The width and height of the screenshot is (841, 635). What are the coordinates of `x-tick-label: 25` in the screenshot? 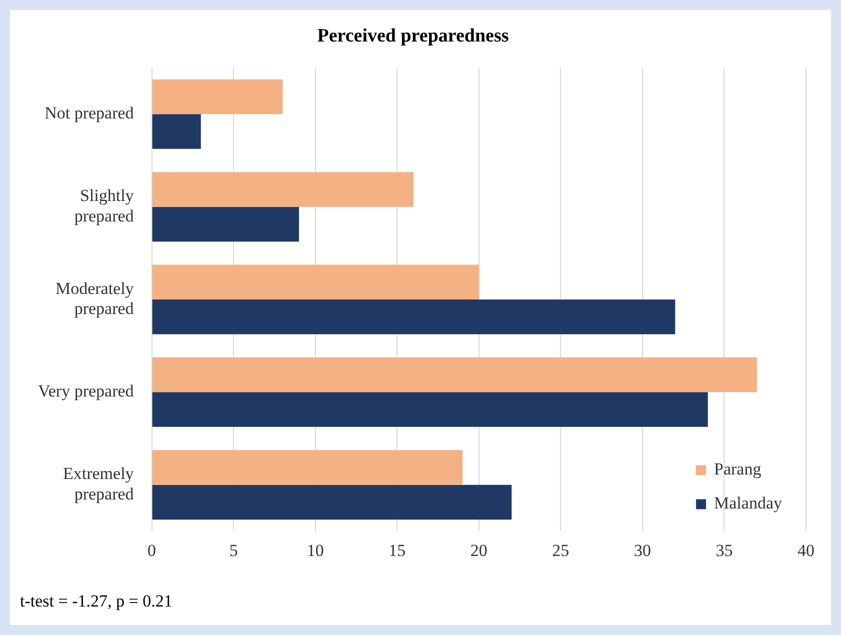 It's located at (561, 550).